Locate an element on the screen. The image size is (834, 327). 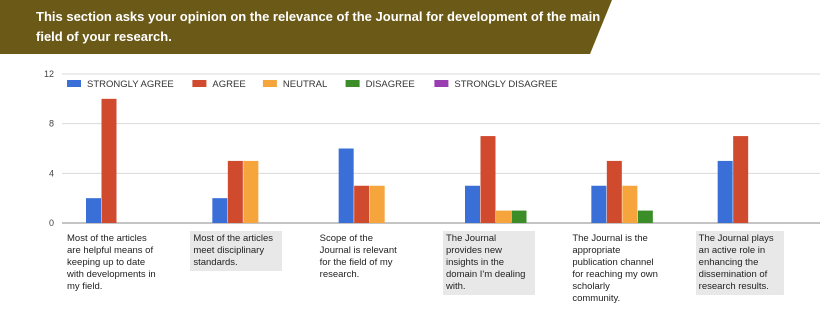
banner-background is located at coordinates (306, 27).